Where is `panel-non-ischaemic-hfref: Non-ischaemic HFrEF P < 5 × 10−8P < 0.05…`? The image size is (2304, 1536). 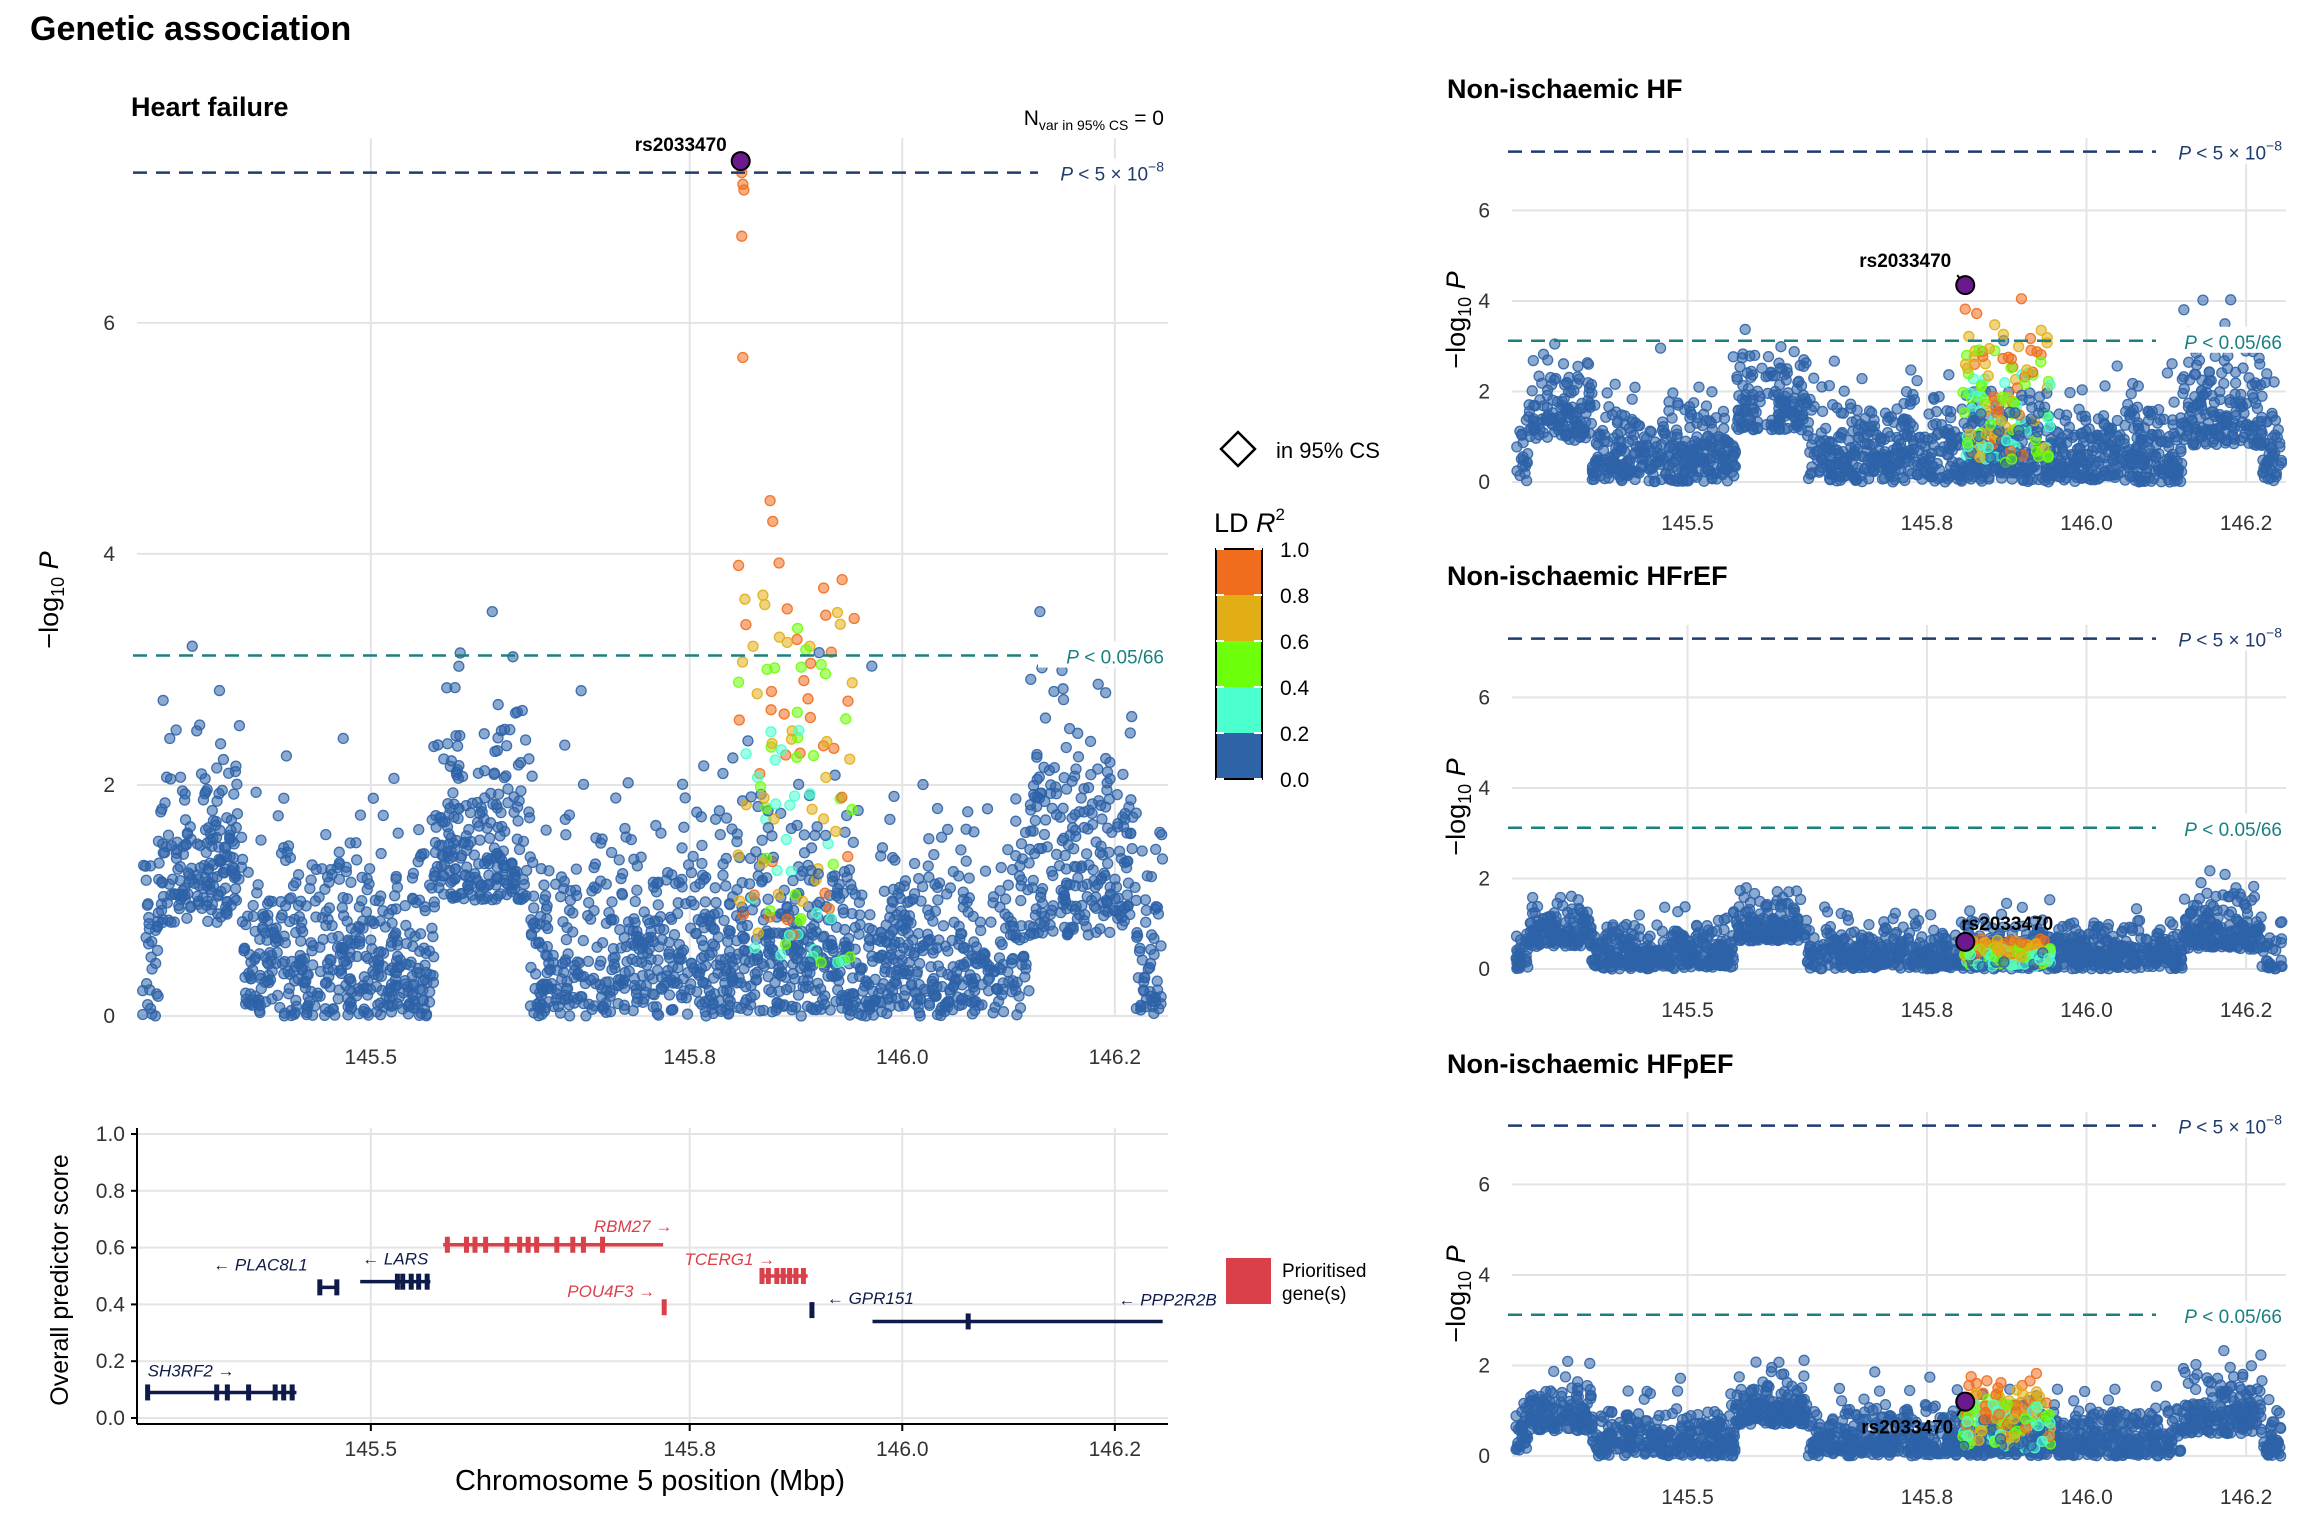 panel-non-ischaemic-hfref: Non-ischaemic HFrEF P < 5 × 10−8P < 0.05… is located at coordinates (1864, 791).